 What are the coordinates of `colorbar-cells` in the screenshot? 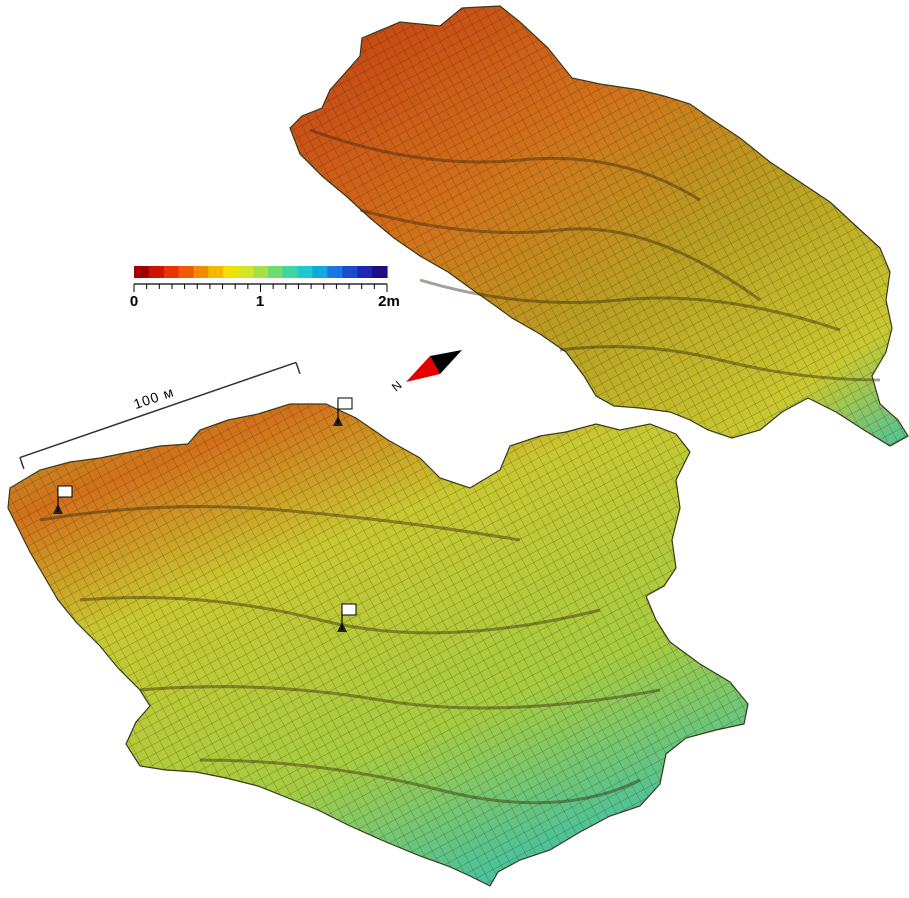 It's located at (261, 272).